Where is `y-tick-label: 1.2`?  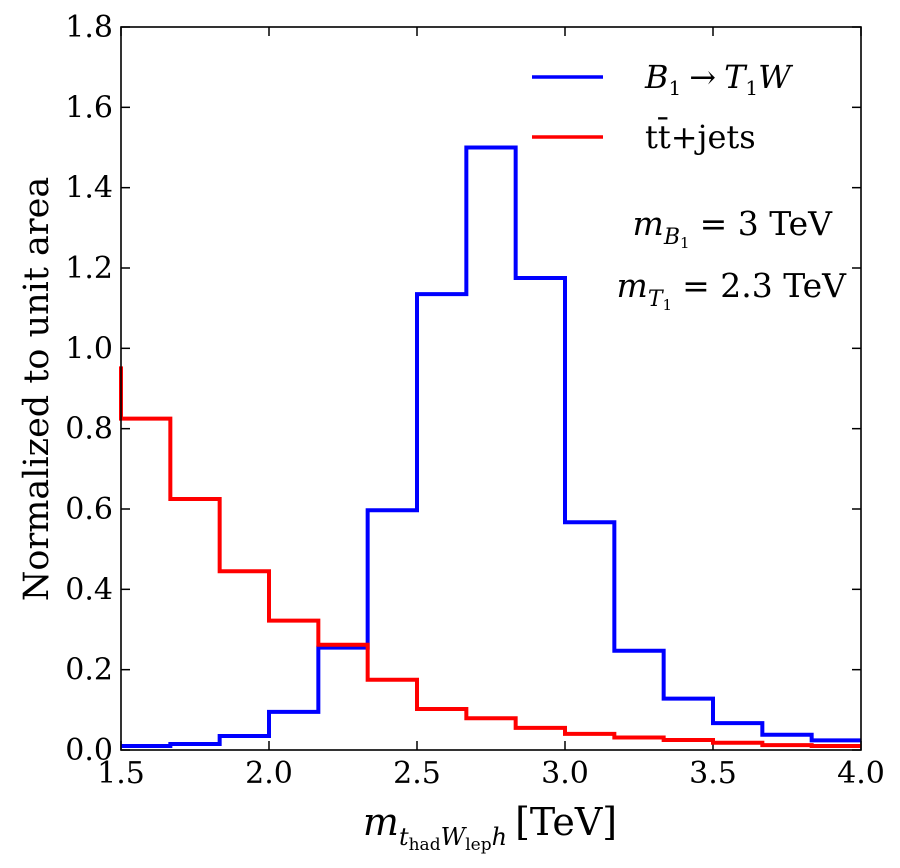
y-tick-label: 1.2 is located at coordinates (89, 268).